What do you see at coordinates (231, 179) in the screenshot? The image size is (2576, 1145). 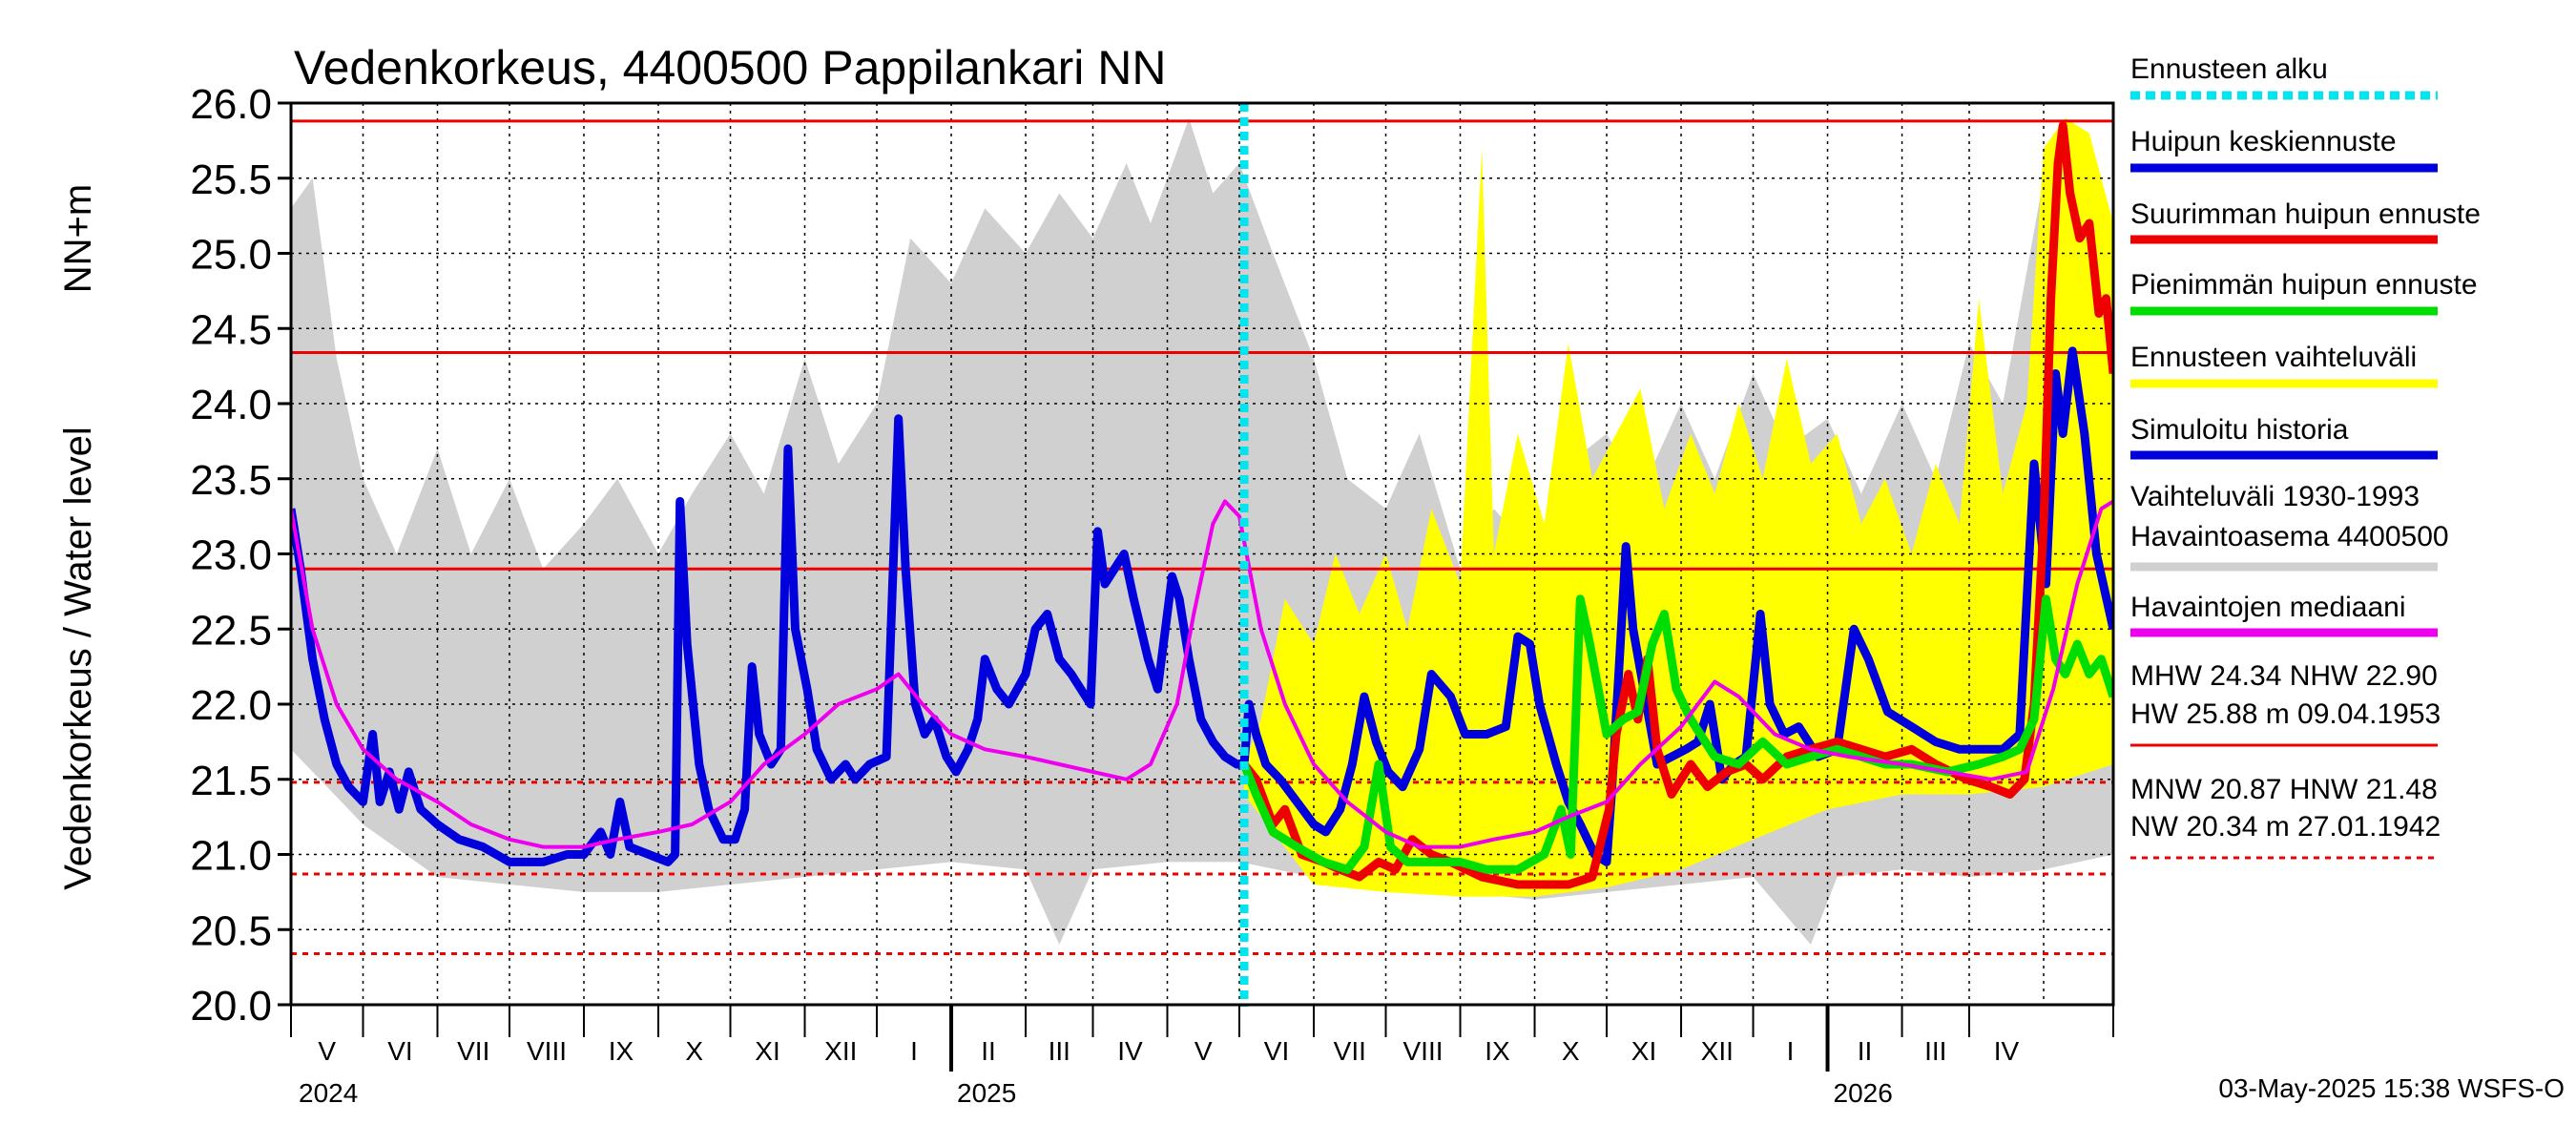 I see `y-tick-label: 25.5` at bounding box center [231, 179].